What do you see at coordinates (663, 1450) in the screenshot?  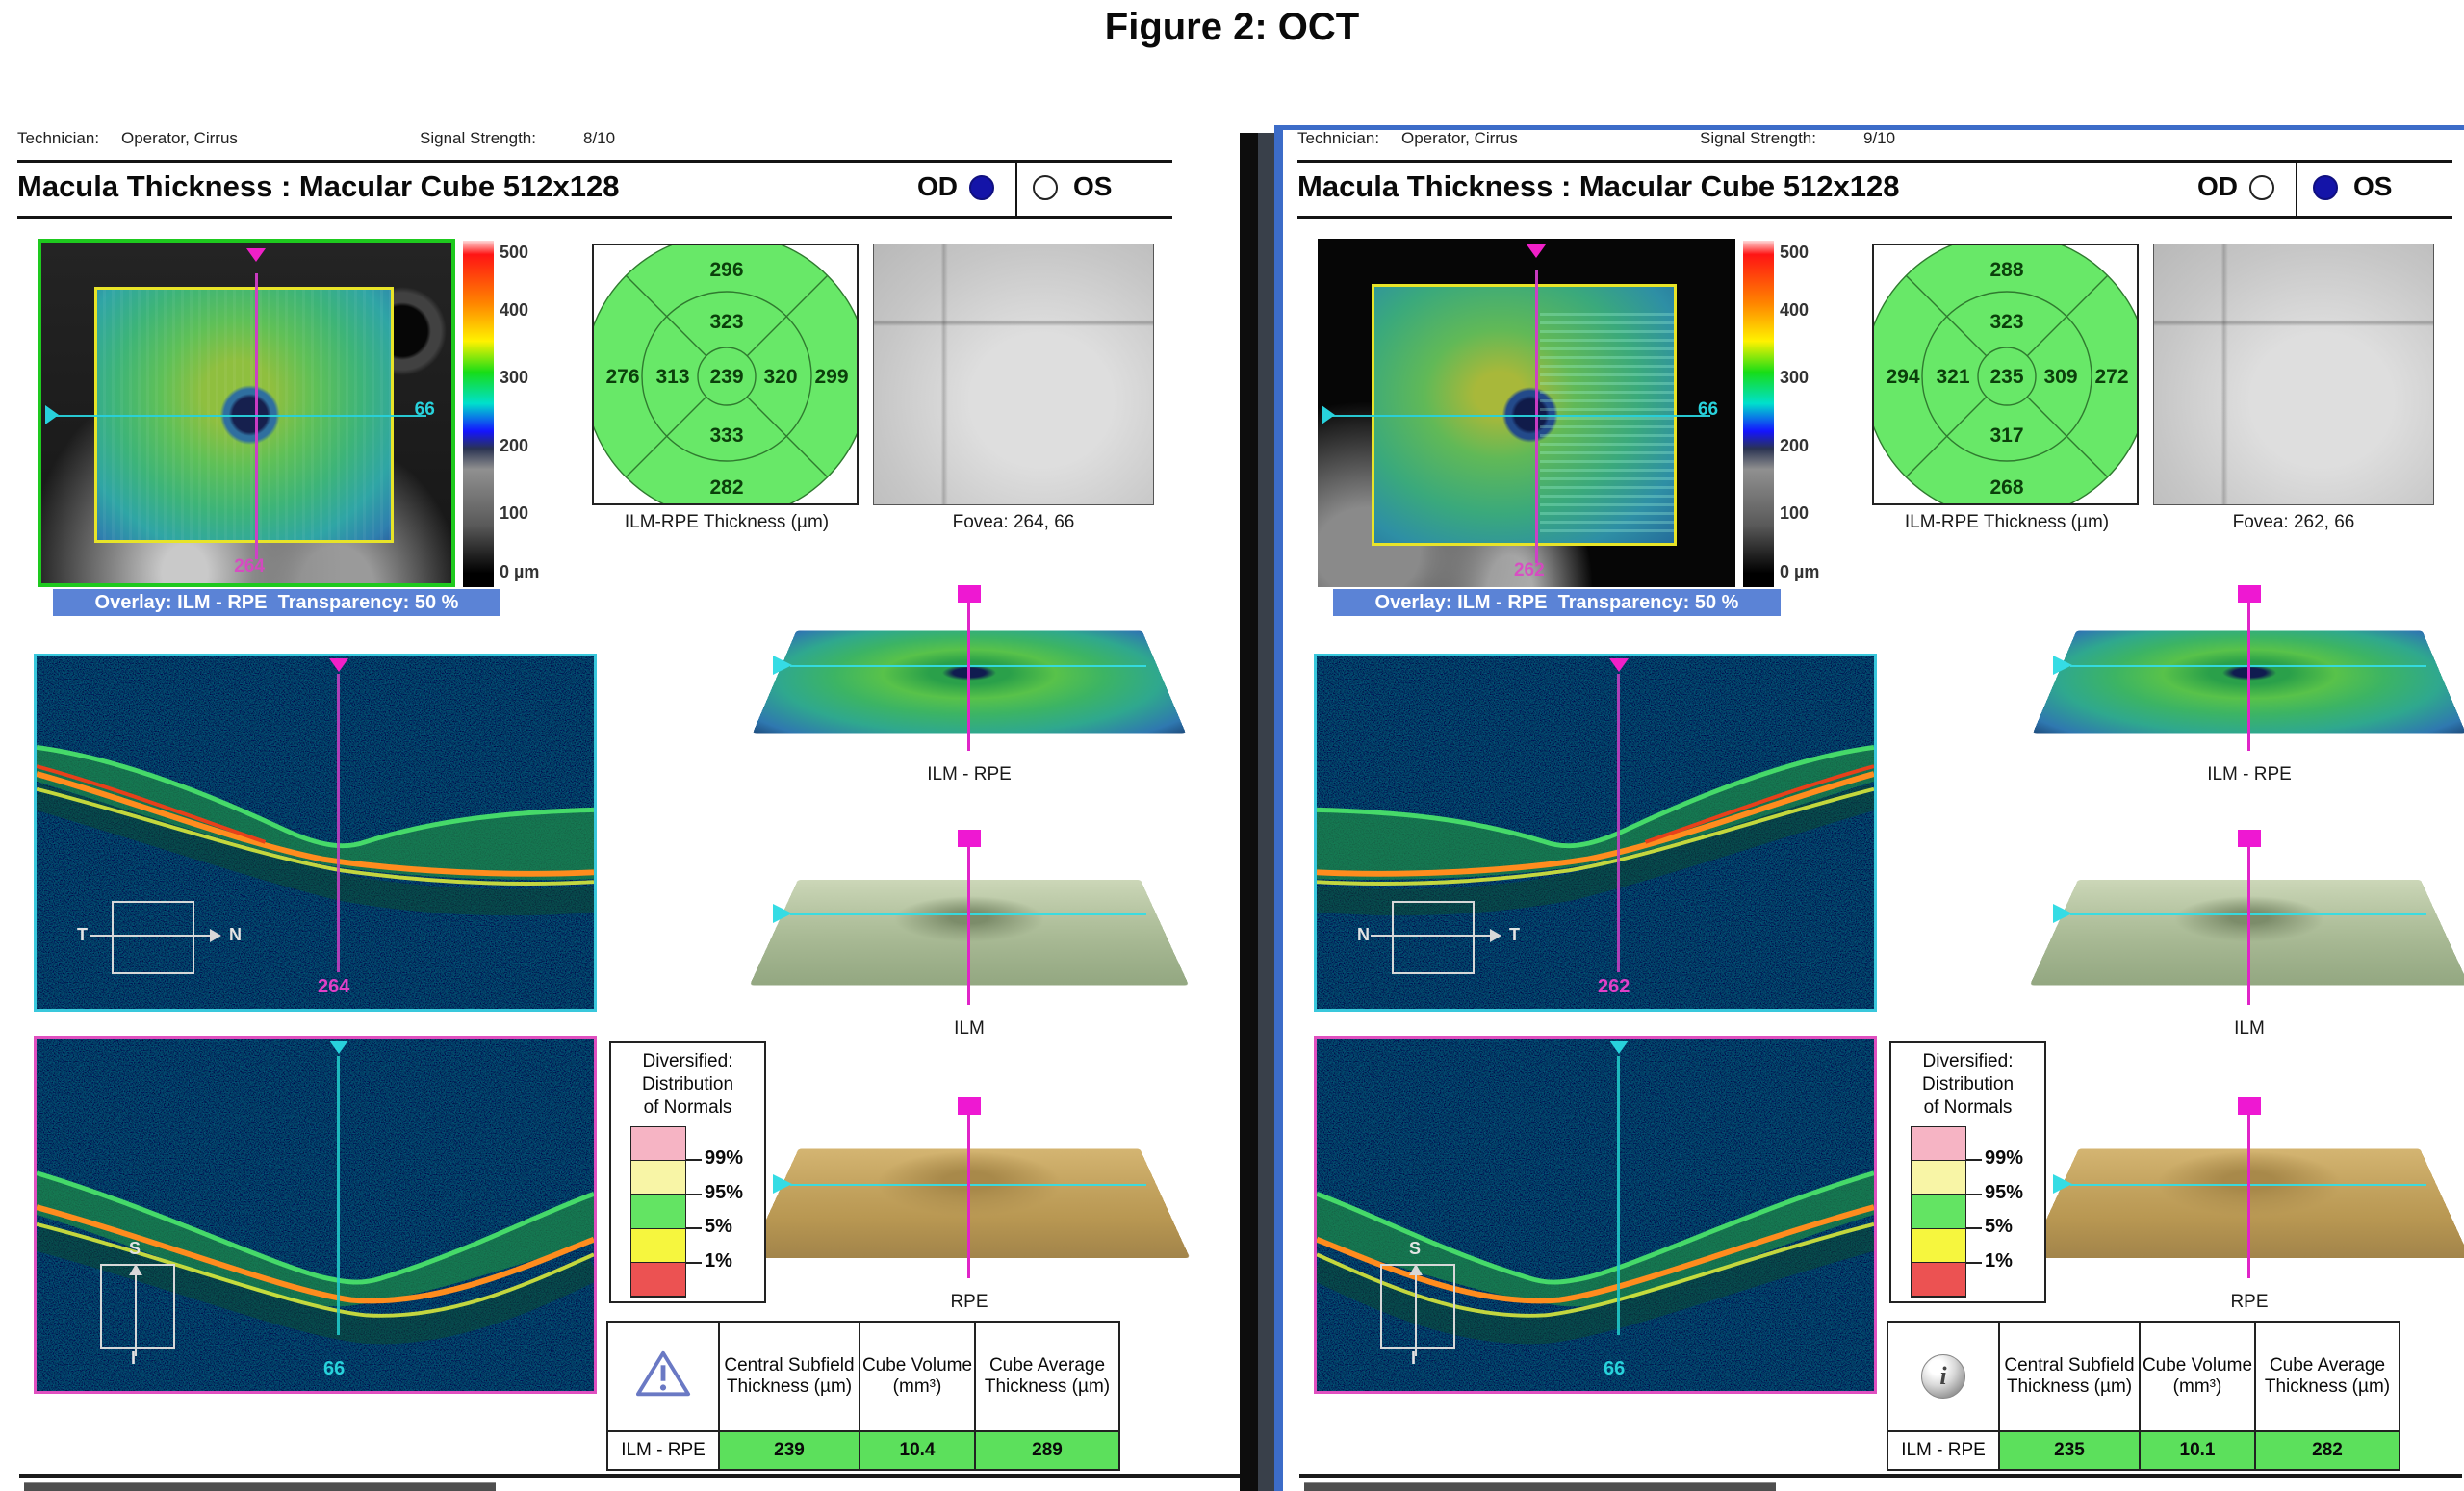 I see `row-label: ILM - RPE` at bounding box center [663, 1450].